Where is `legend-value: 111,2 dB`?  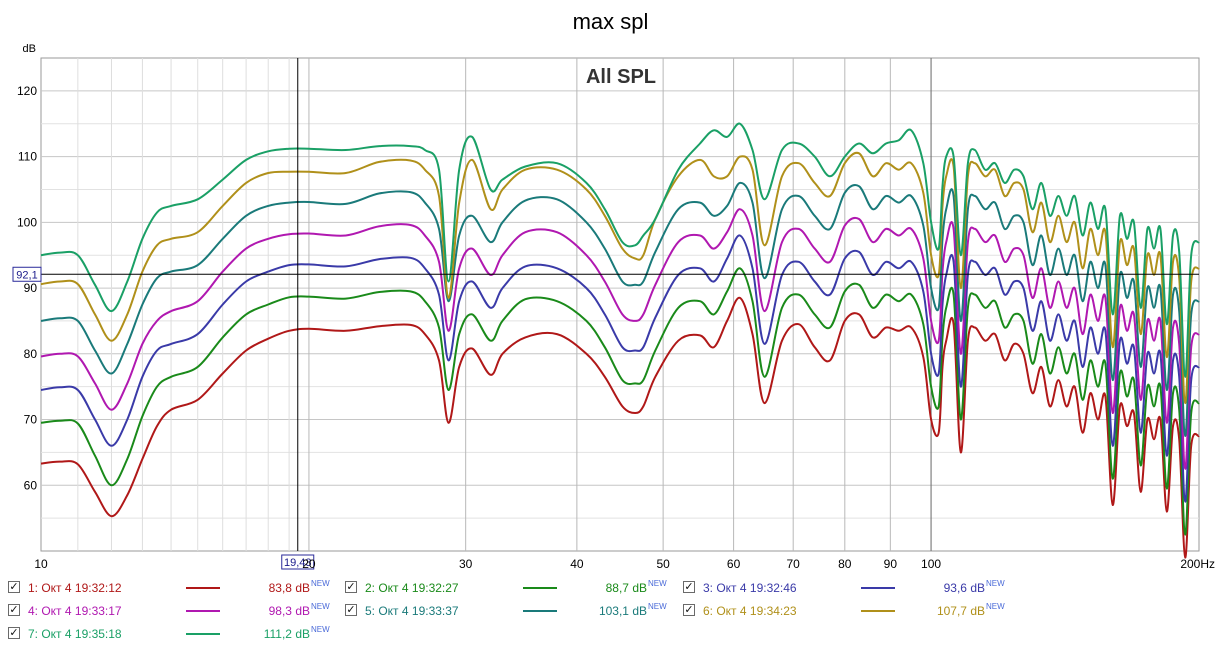
legend-value: 111,2 dB is located at coordinates (286, 634).